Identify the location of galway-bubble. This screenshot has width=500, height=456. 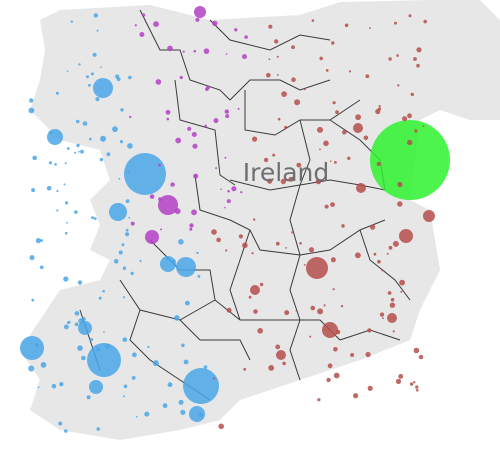
(145, 174).